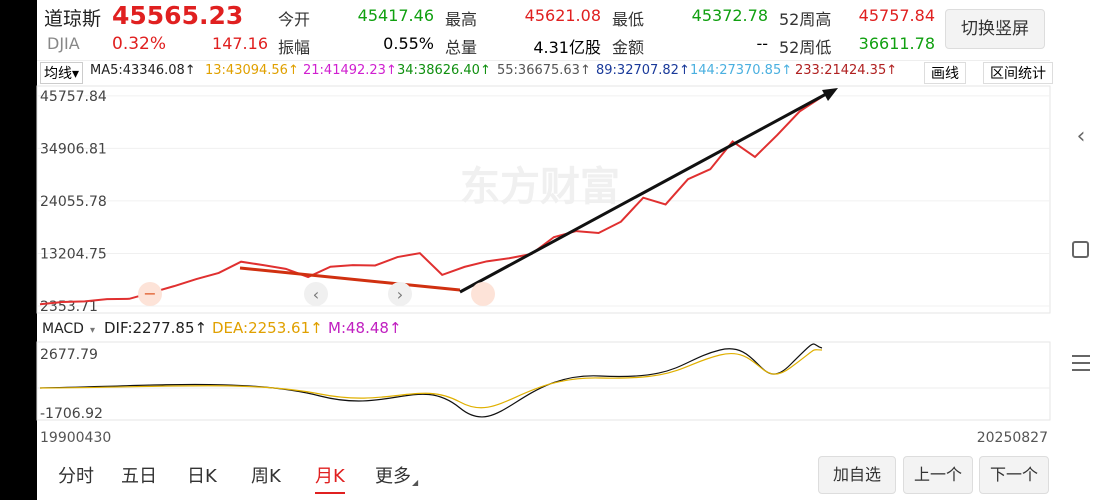 Image resolution: width=1111 pixels, height=500 pixels. What do you see at coordinates (73, 254) in the screenshot?
I see `y-tick-label: 13204.75` at bounding box center [73, 254].